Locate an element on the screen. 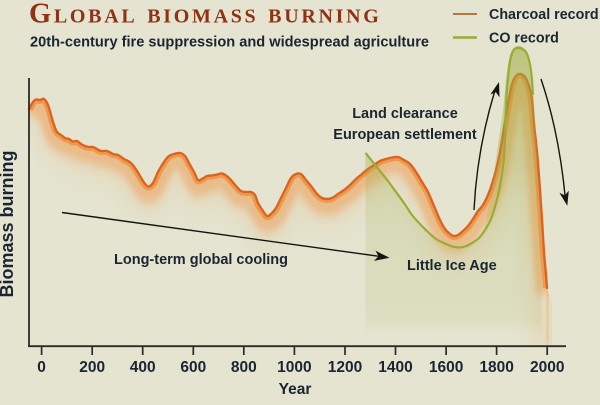 The width and height of the screenshot is (600, 405). svg-text: Land clearance is located at coordinates (405, 114).